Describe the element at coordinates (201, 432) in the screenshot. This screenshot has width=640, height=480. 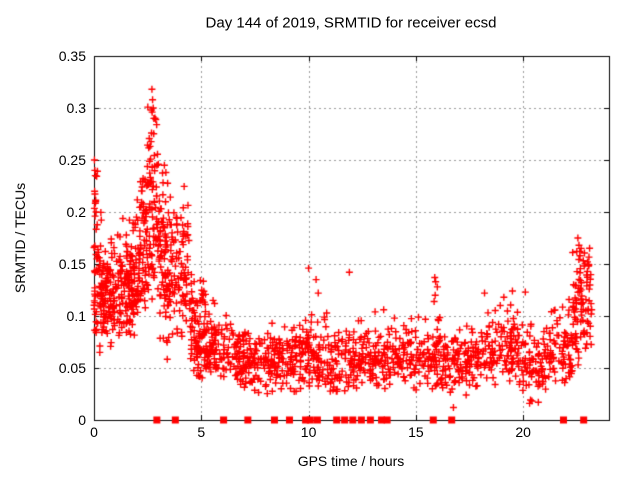
I see `x-tick-label: 5` at that location.